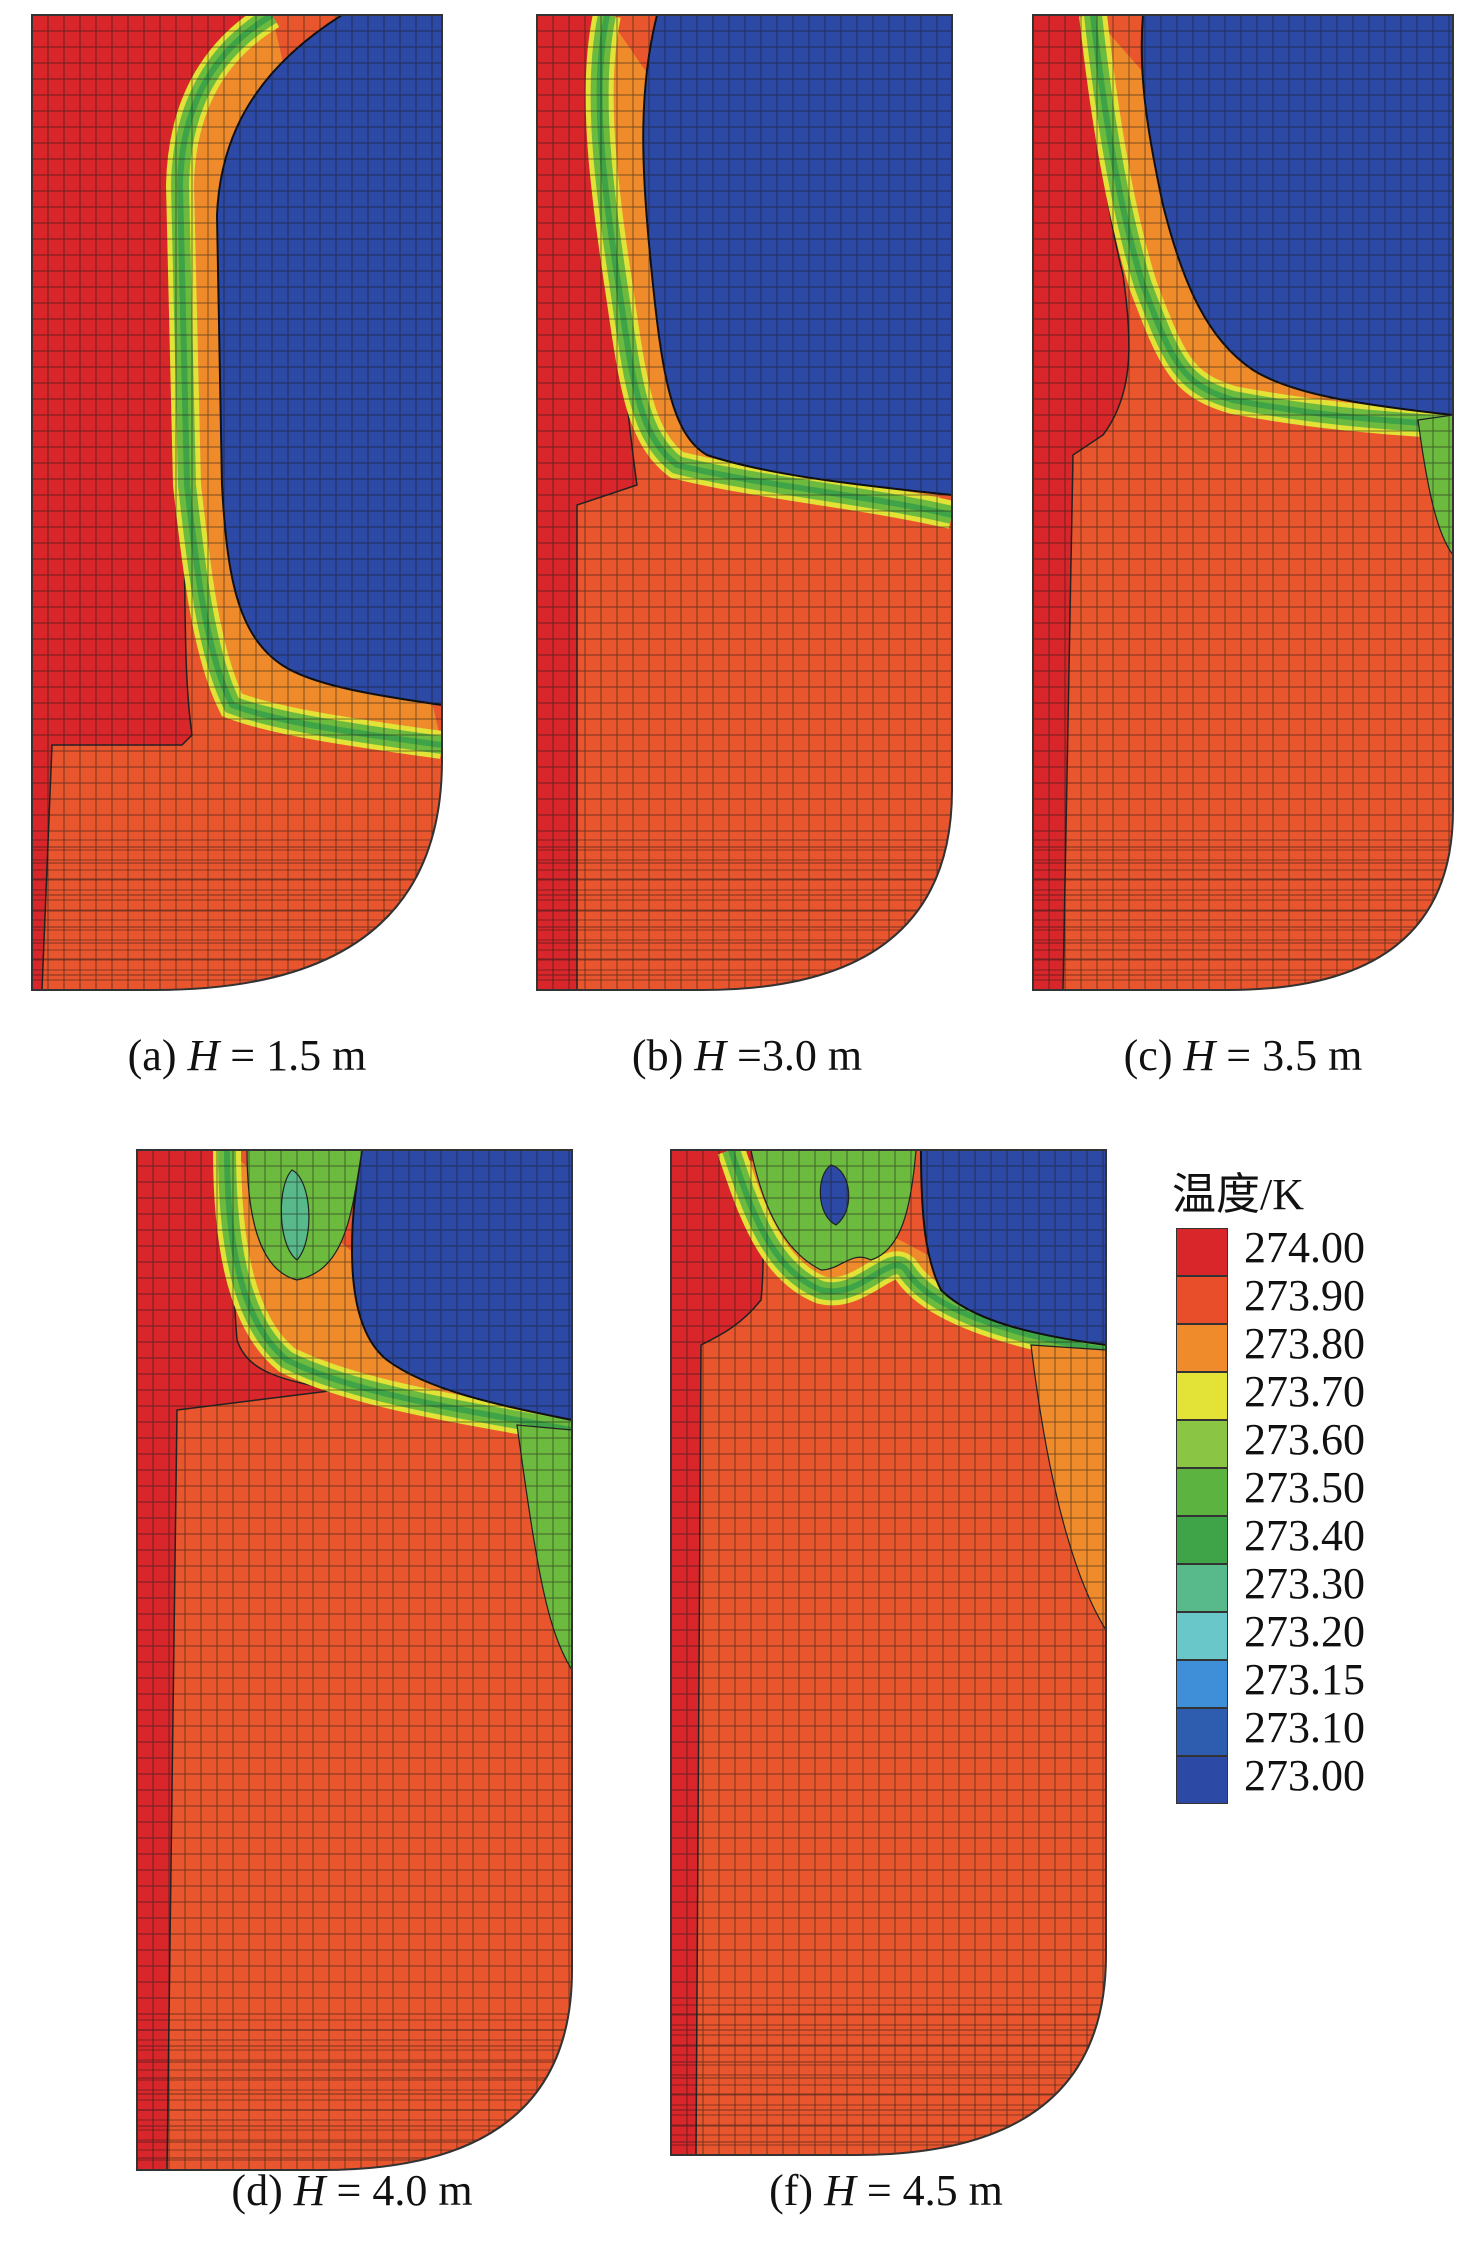 Image resolution: width=1476 pixels, height=2244 pixels. What do you see at coordinates (1304, 1679) in the screenshot?
I see `legend-label: 273.15` at bounding box center [1304, 1679].